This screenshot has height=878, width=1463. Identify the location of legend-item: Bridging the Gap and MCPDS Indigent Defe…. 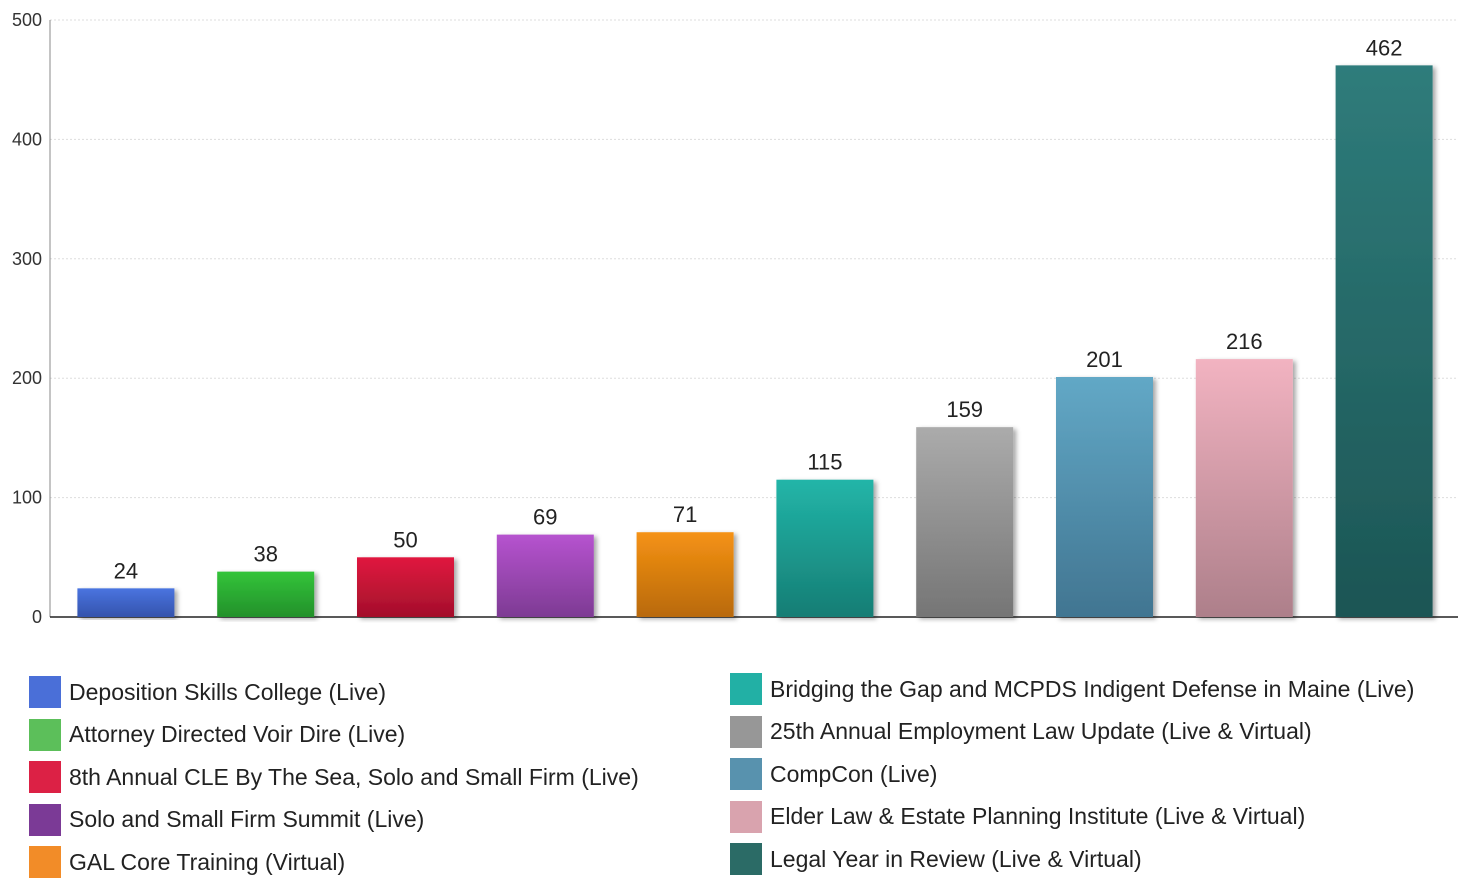
(1072, 689).